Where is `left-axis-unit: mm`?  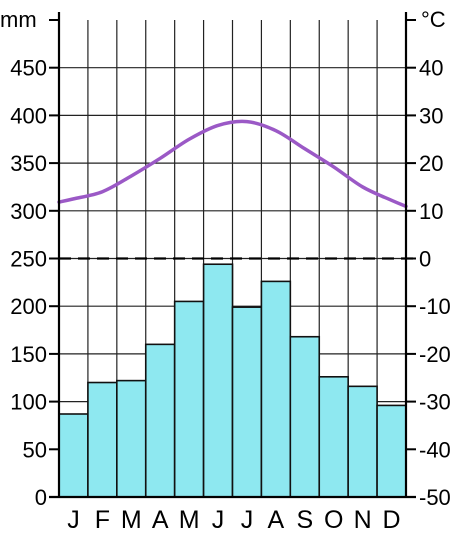
left-axis-unit: mm is located at coordinates (18, 19).